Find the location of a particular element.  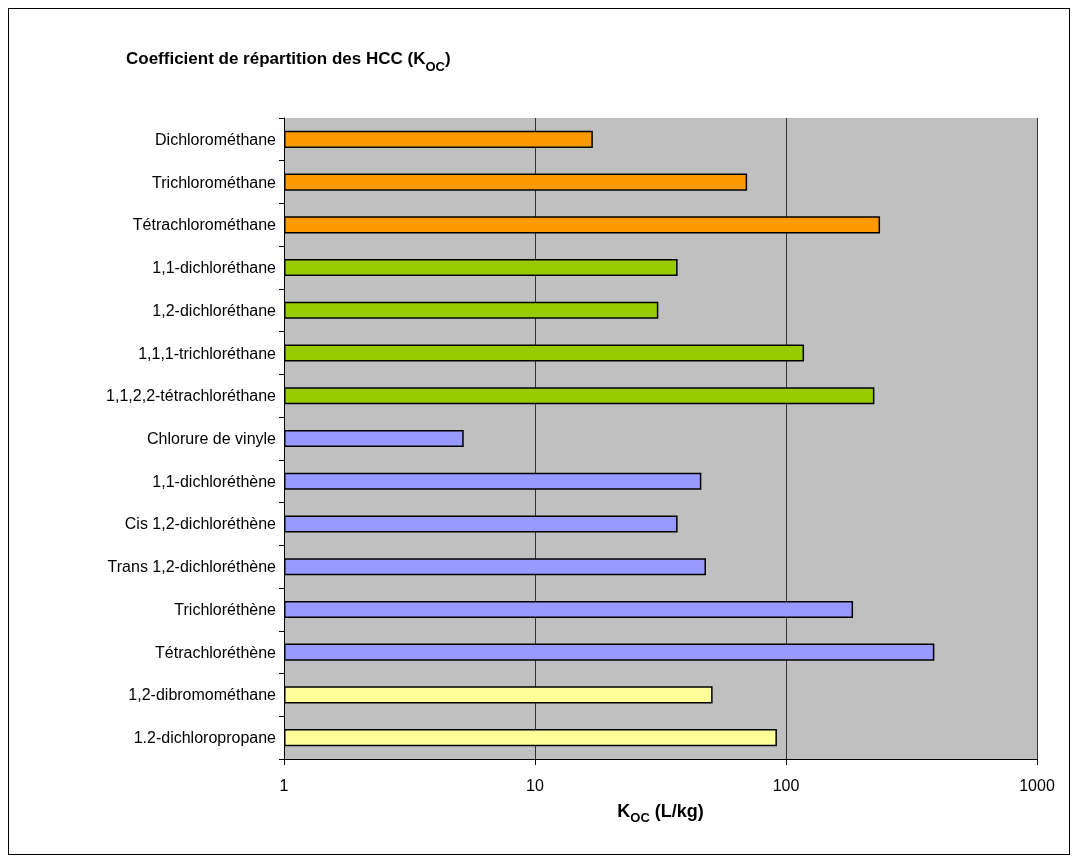

y-tick-label: Chlorure de vinyle is located at coordinates (212, 438).